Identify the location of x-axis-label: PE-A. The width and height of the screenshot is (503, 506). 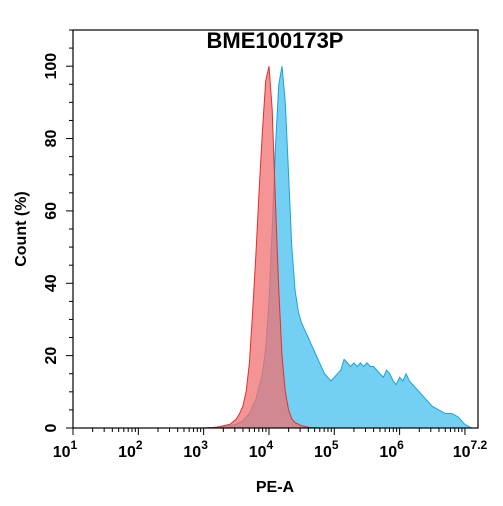
(275, 487).